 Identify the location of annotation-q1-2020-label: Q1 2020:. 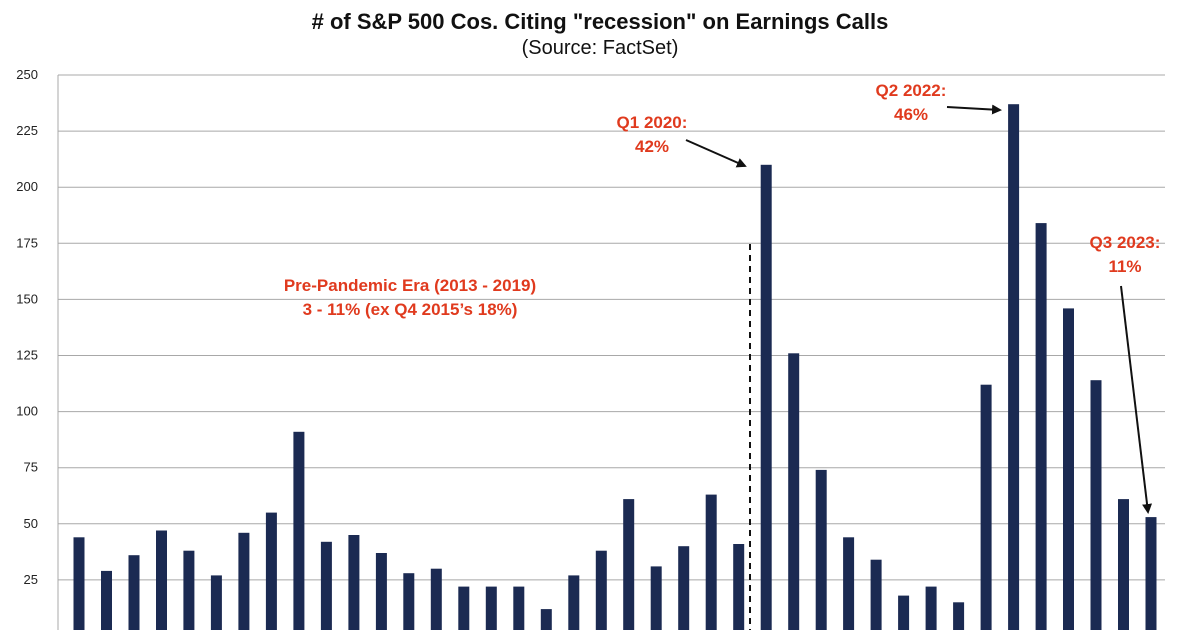
(652, 122).